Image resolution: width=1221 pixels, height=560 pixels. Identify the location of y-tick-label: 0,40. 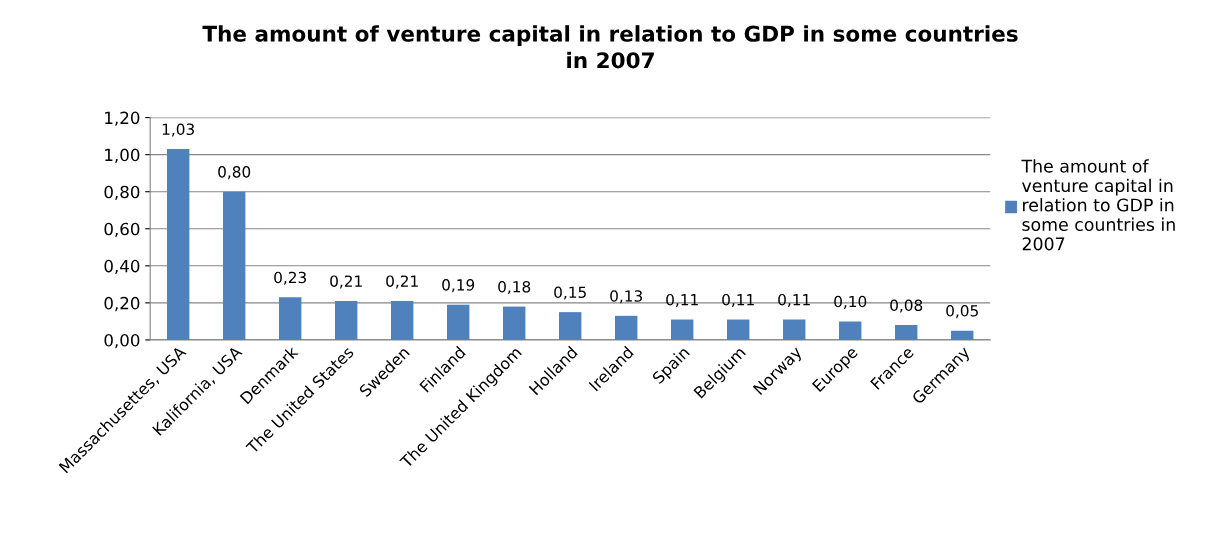
(122, 267).